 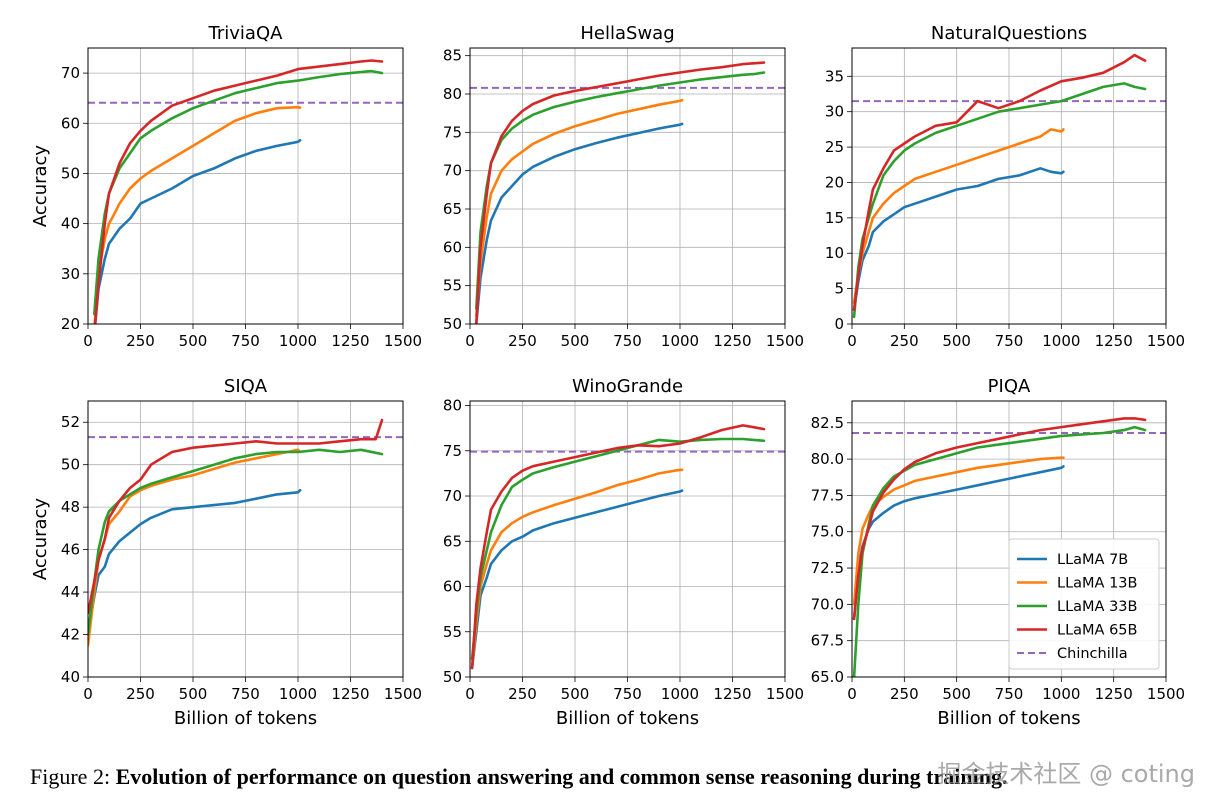 What do you see at coordinates (246, 33) in the screenshot?
I see `chart-title: TriviaQA` at bounding box center [246, 33].